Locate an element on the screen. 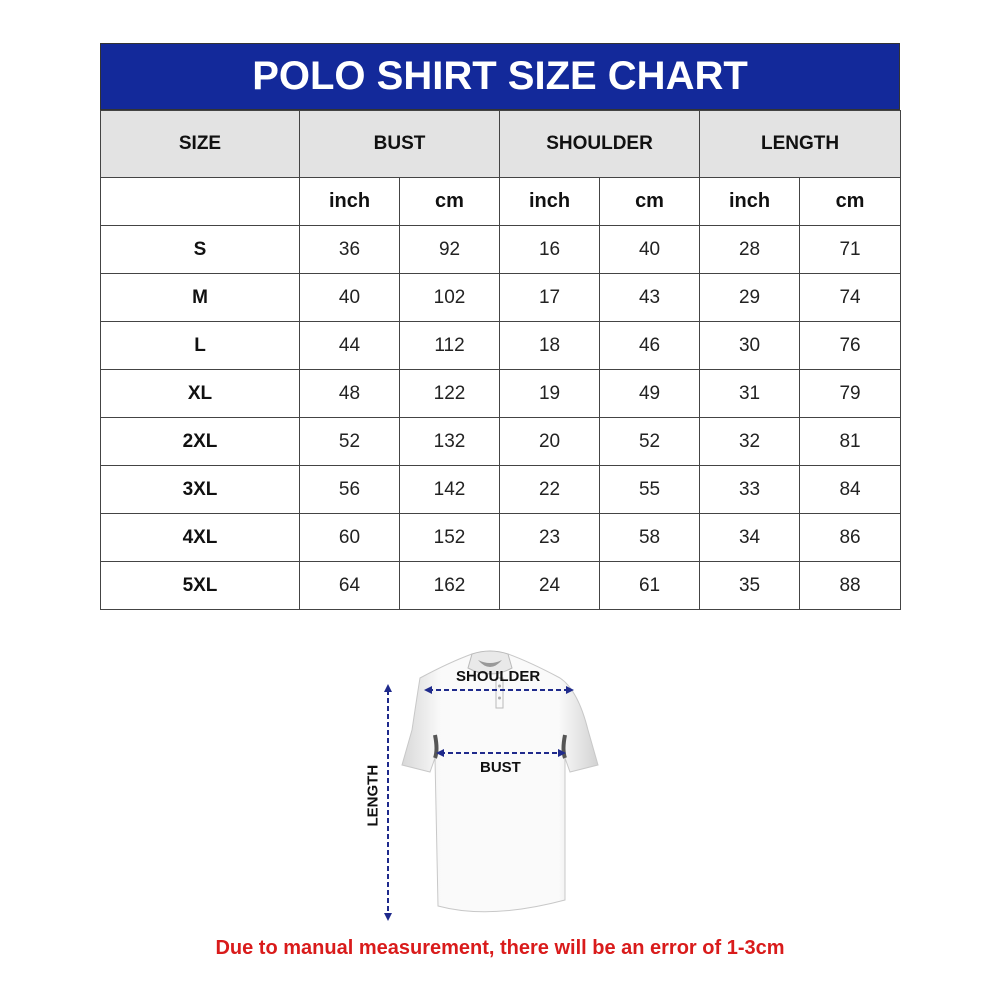  value-cell: 36 is located at coordinates (349, 249).